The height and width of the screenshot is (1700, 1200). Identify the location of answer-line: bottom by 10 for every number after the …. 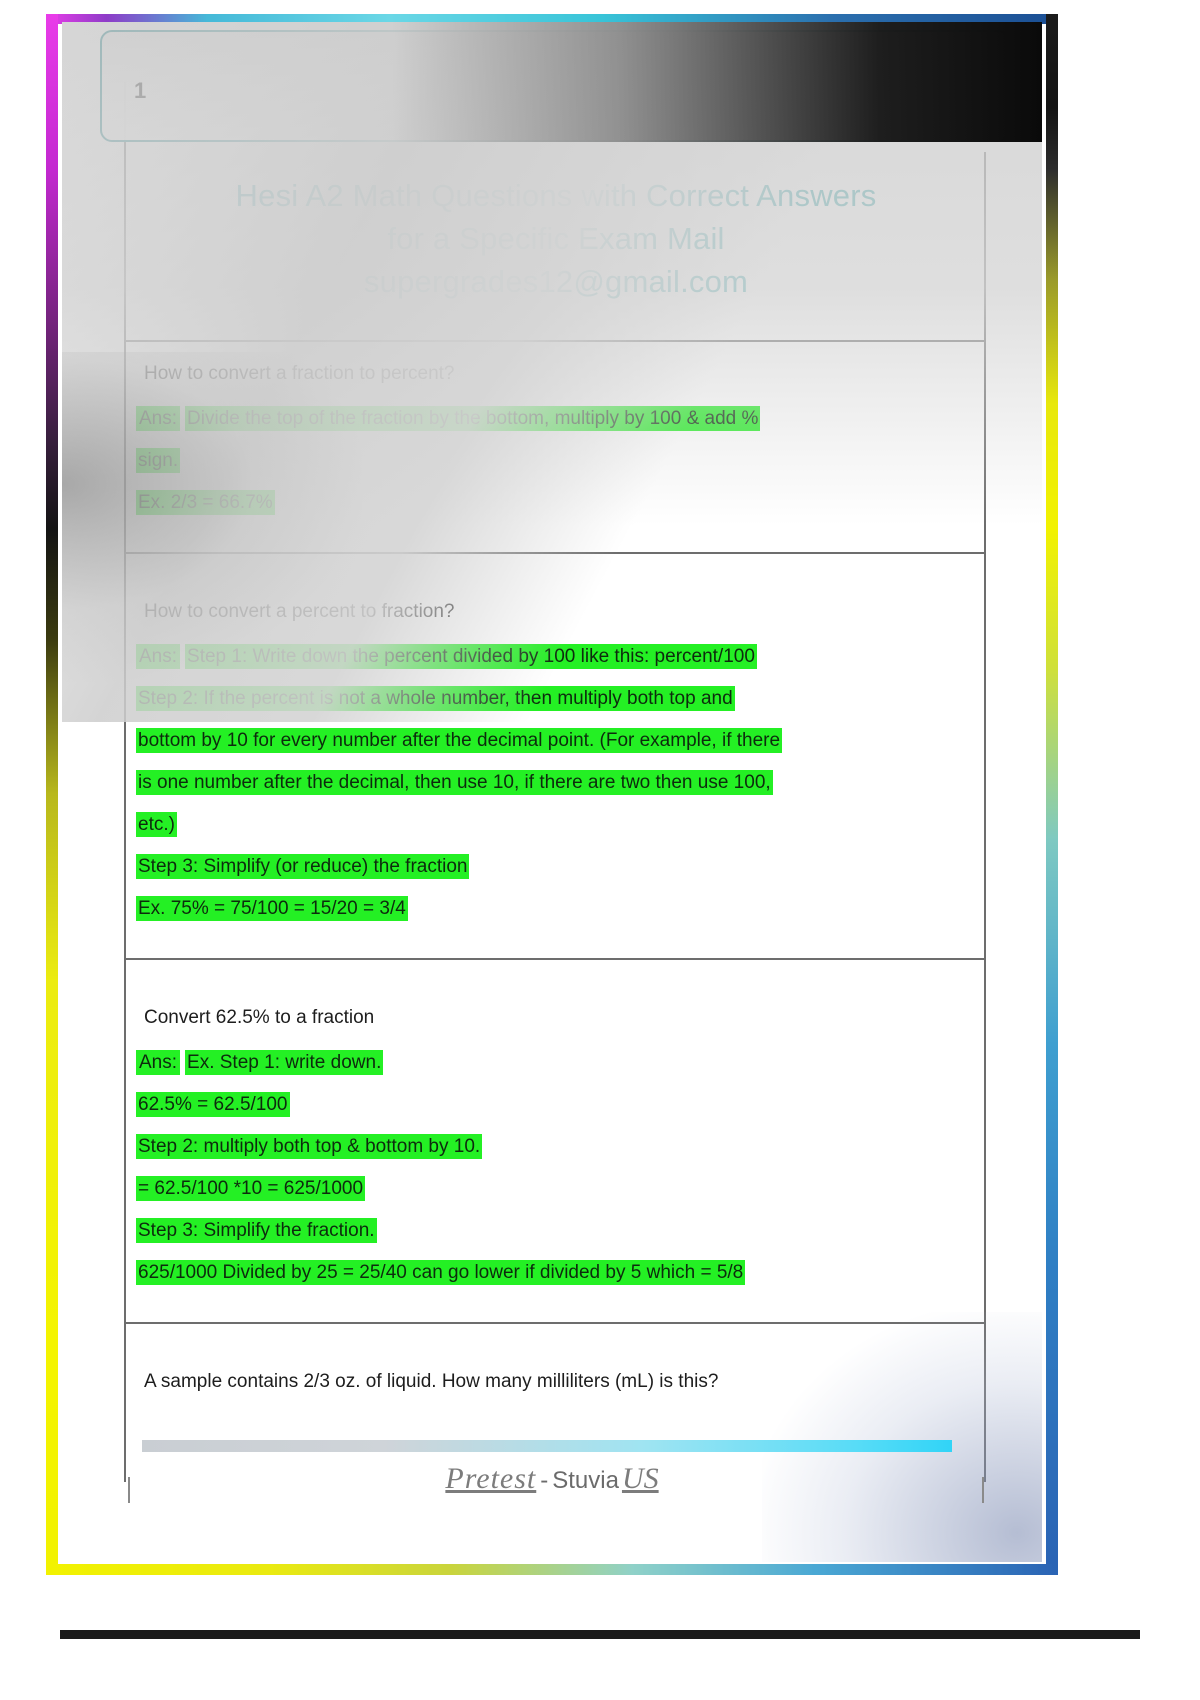
(556, 741).